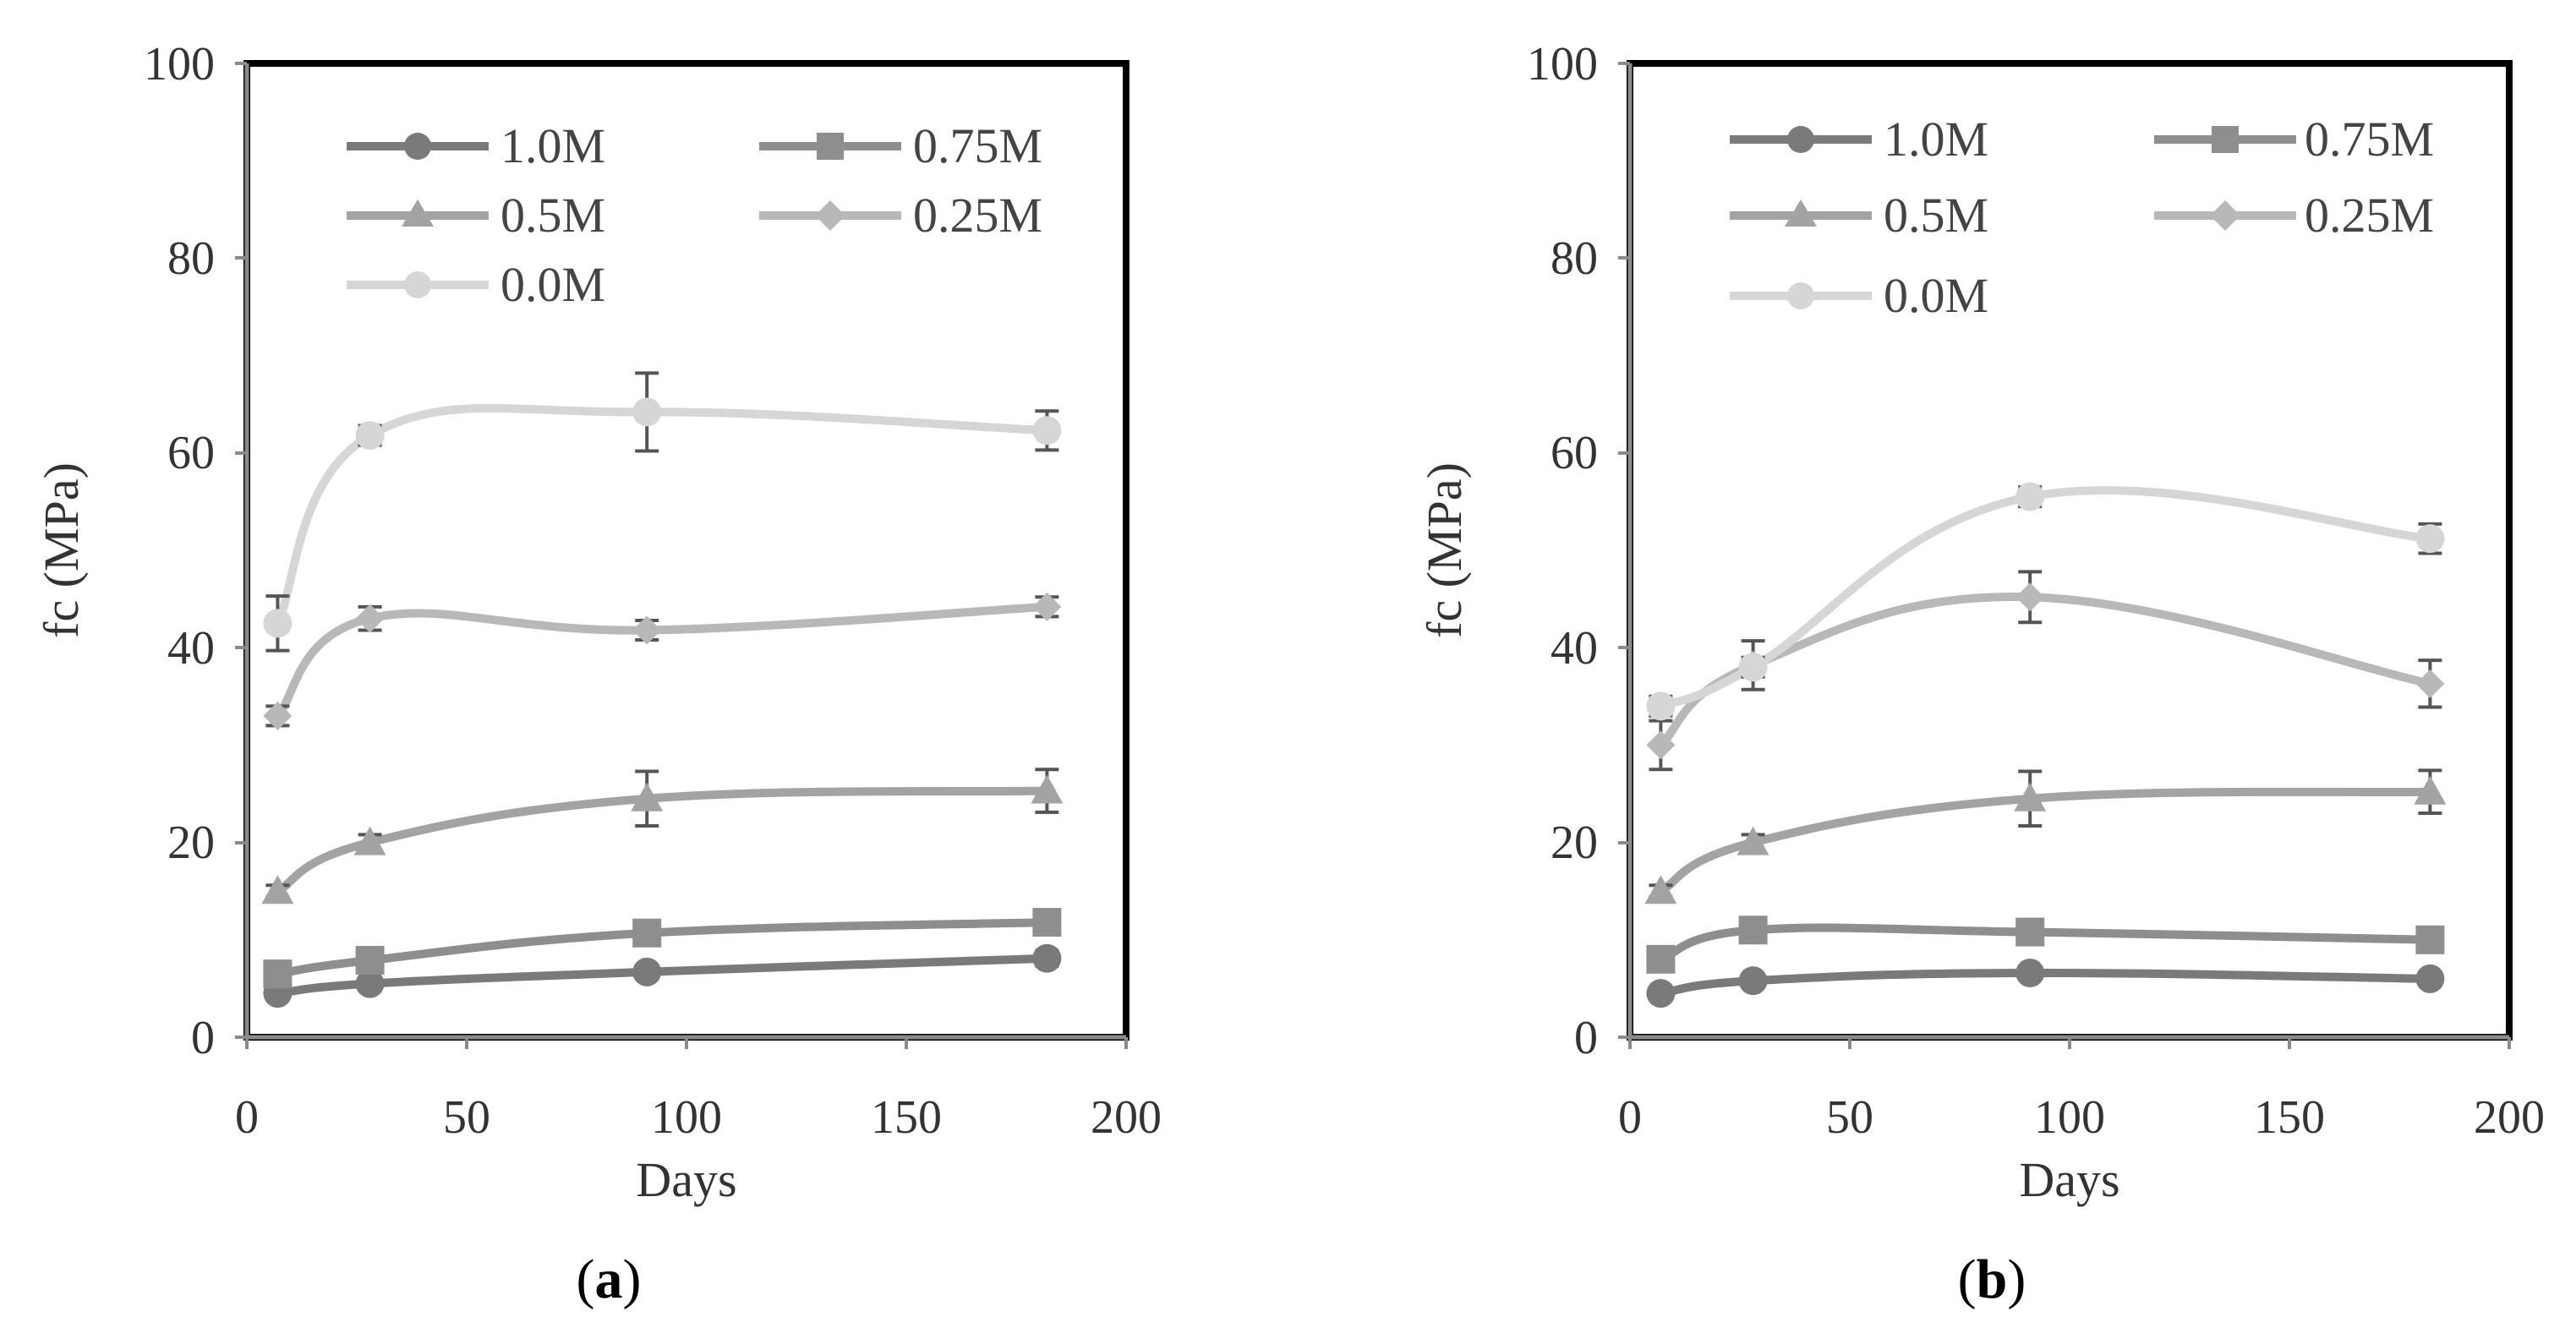 The width and height of the screenshot is (2576, 1328). What do you see at coordinates (179, 64) in the screenshot?
I see `y-tick-label: 100` at bounding box center [179, 64].